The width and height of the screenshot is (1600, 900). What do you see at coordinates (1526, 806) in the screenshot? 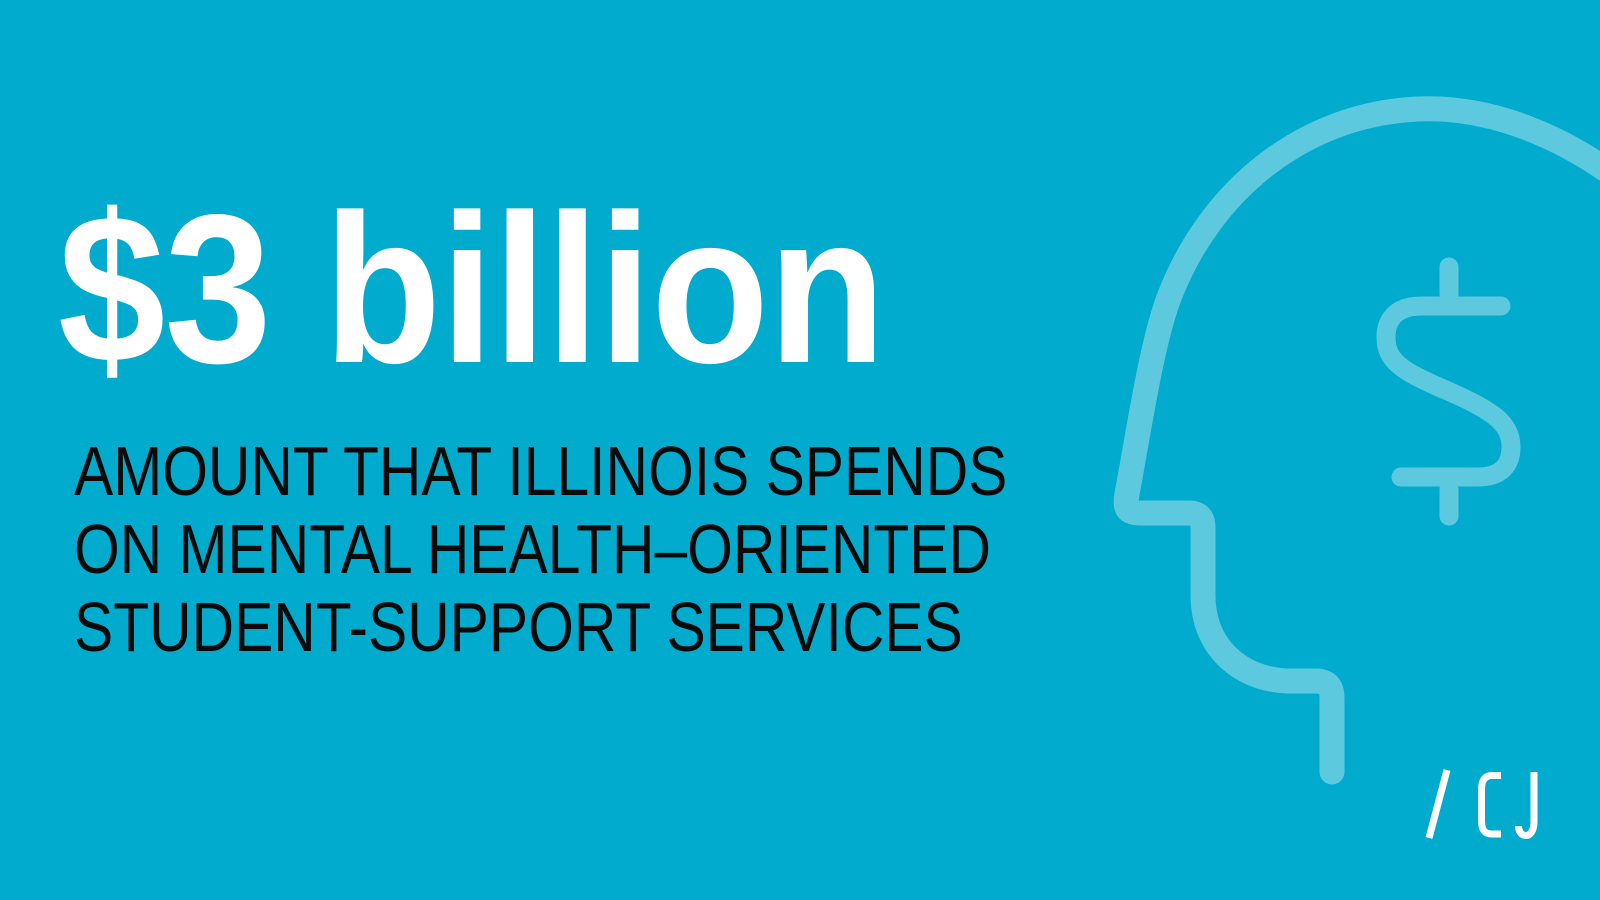
I see `j-glyph` at bounding box center [1526, 806].